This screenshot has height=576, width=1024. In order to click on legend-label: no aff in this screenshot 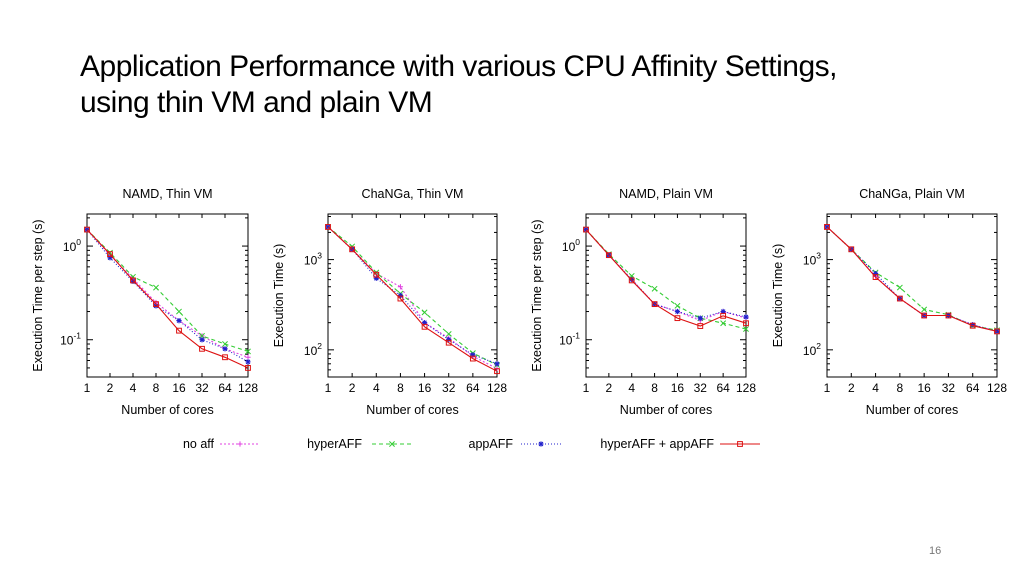, I will do `click(199, 444)`.